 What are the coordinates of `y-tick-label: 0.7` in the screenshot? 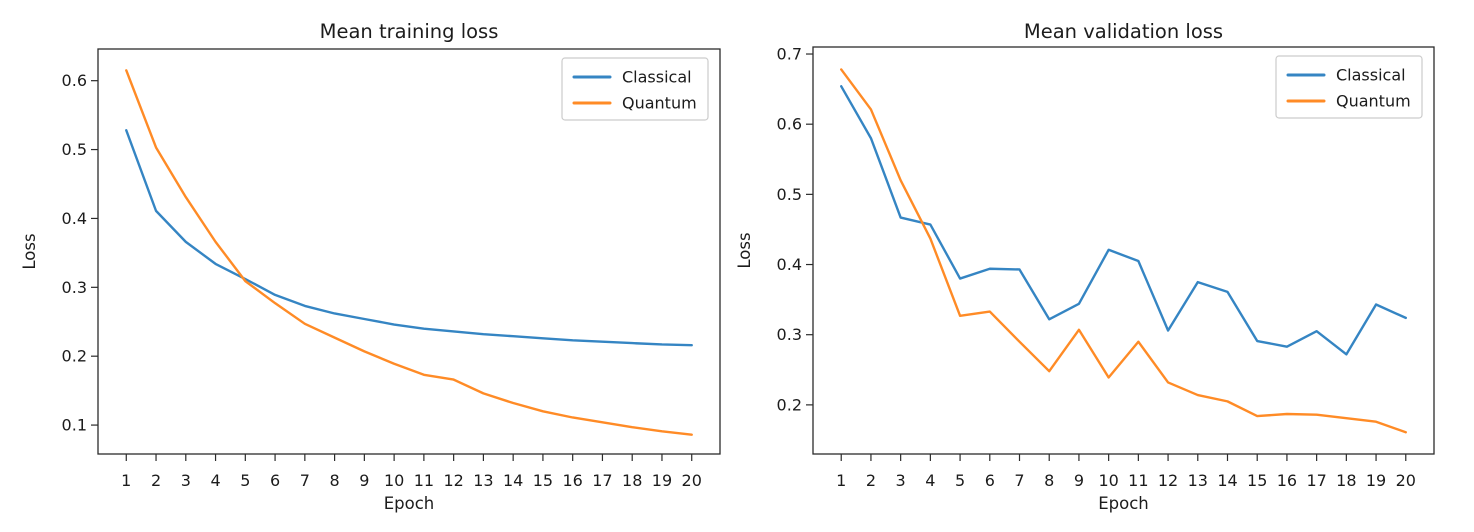 It's located at (789, 54).